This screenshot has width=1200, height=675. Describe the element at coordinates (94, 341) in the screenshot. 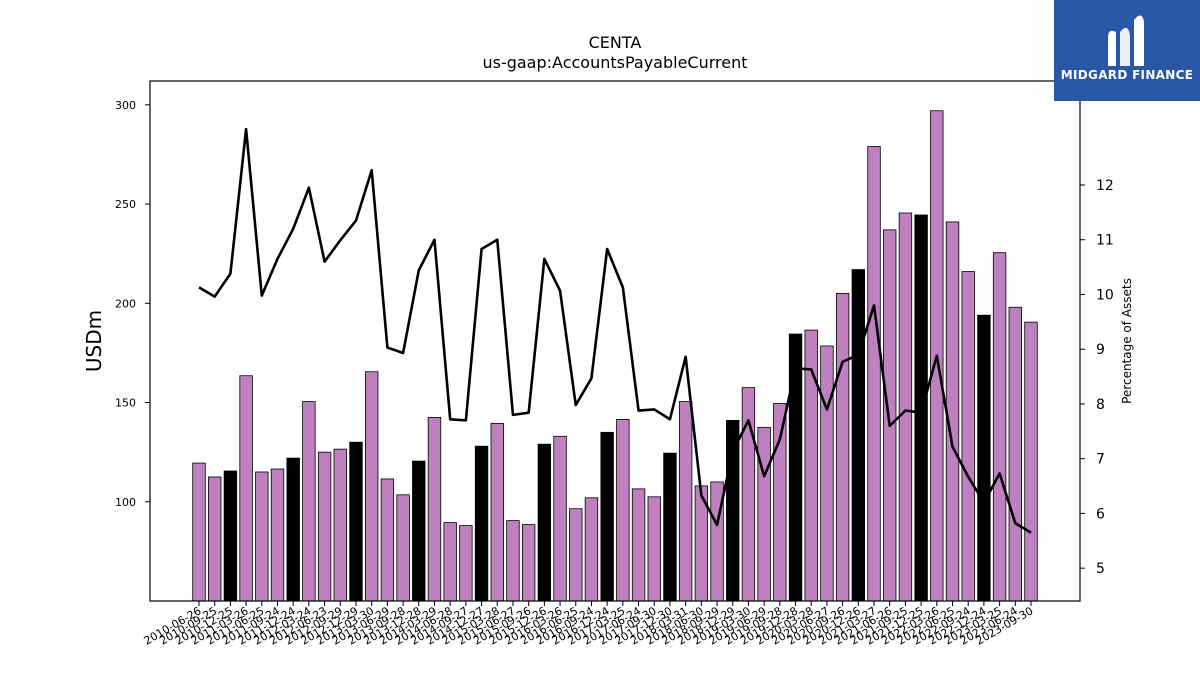

I see `y-axis-label: USDm` at that location.